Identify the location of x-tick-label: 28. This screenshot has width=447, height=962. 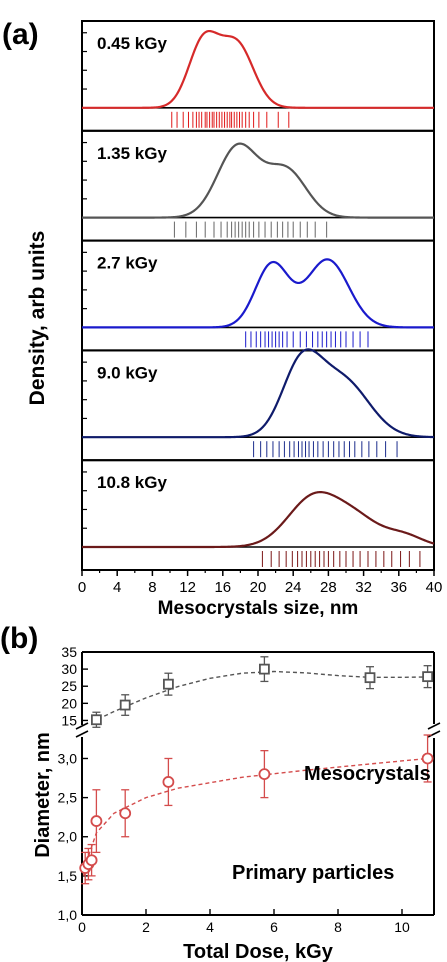
(328, 587).